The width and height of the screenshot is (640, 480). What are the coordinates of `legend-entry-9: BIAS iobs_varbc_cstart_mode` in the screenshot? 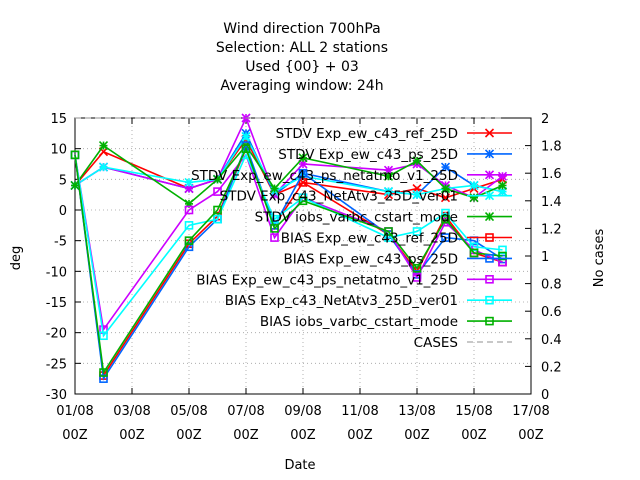 It's located at (386, 322).